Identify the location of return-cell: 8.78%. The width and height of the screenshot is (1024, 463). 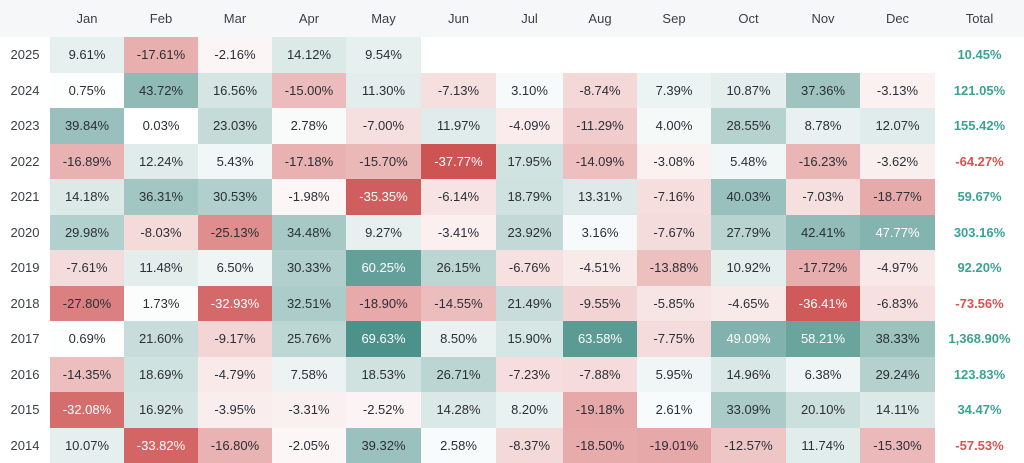
(823, 126).